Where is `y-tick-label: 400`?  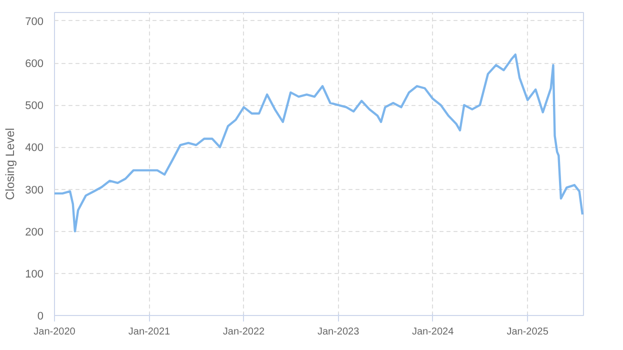 y-tick-label: 400 is located at coordinates (34, 148).